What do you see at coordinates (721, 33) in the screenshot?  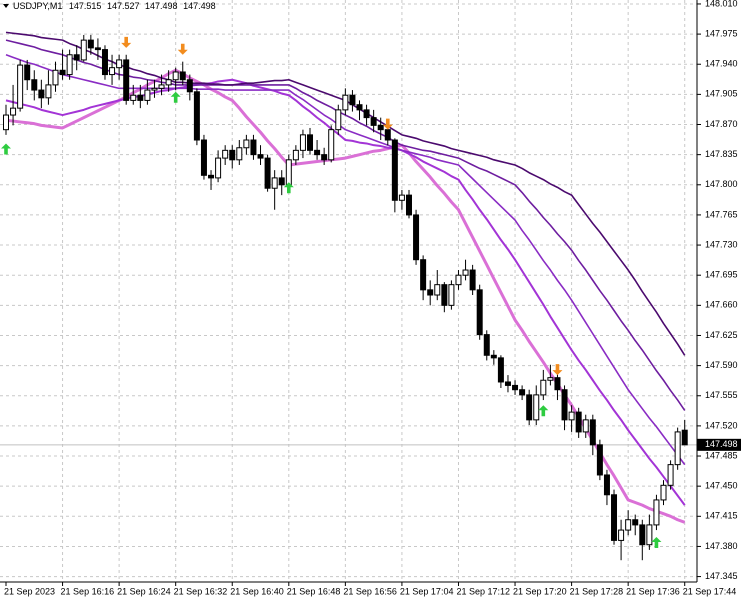 I see `y-tick-label: 147.975` at bounding box center [721, 33].